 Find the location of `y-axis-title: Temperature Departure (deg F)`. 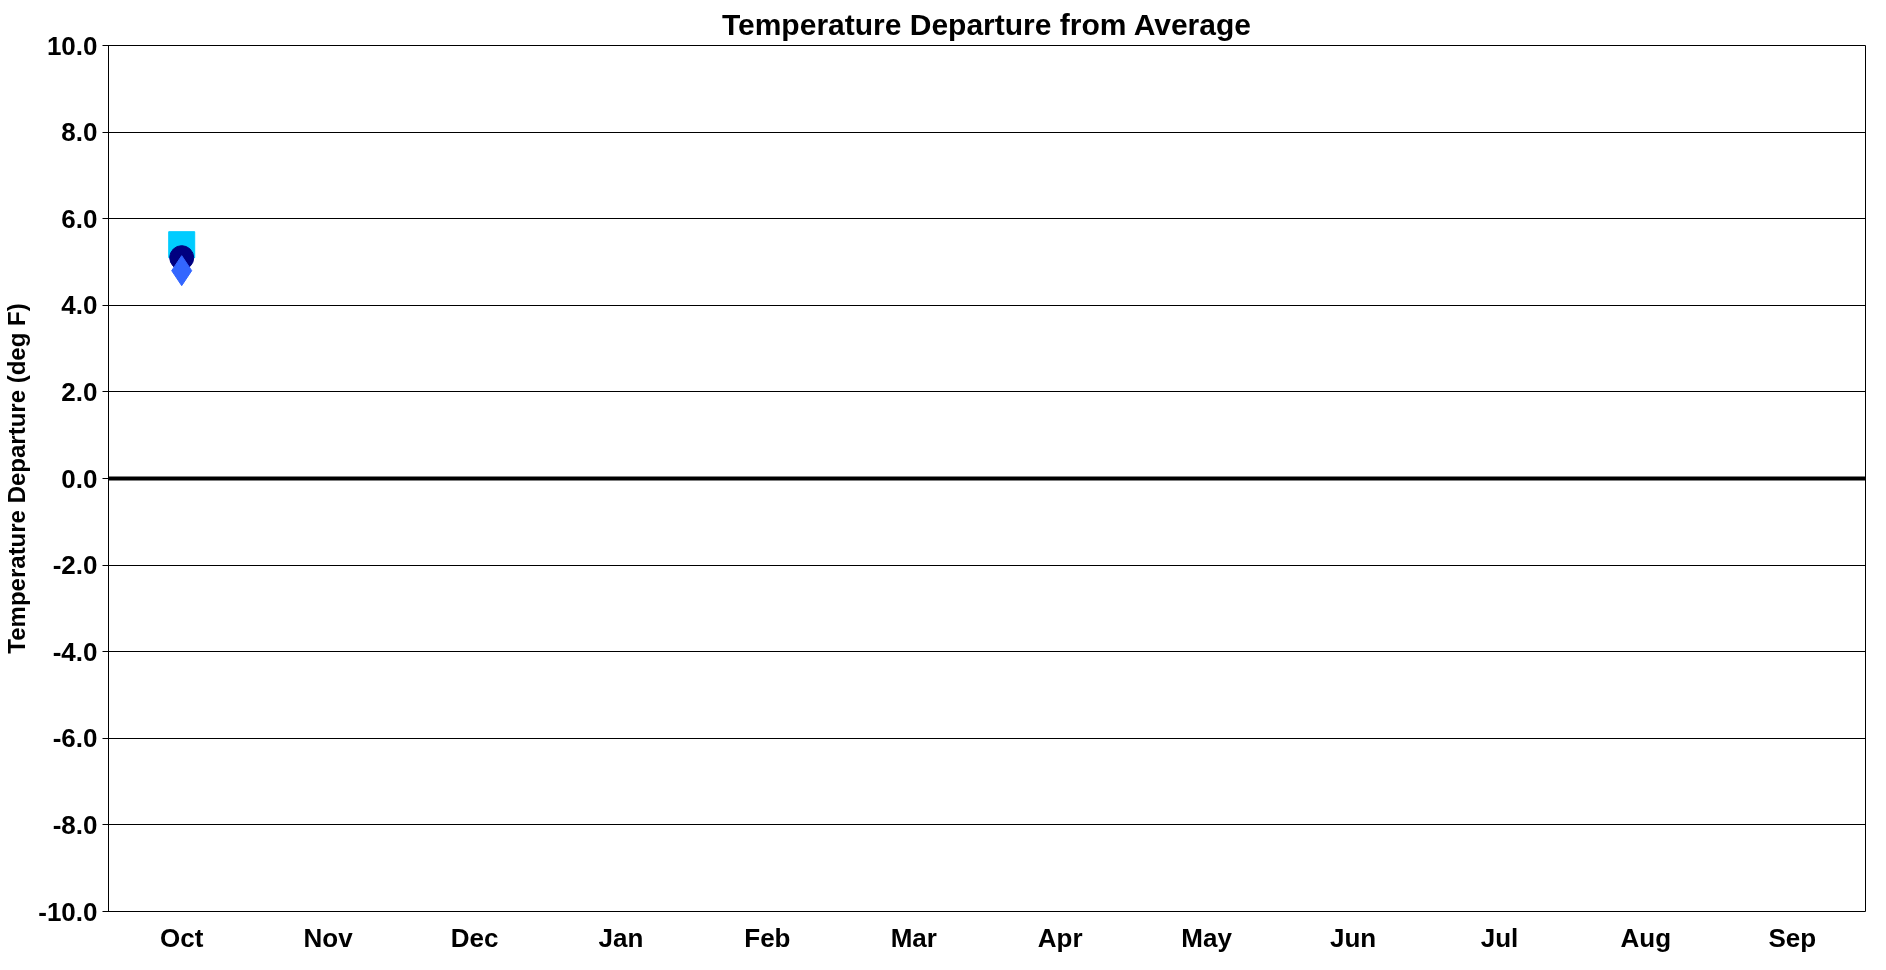

y-axis-title: Temperature Departure (deg F) is located at coordinates (17, 478).